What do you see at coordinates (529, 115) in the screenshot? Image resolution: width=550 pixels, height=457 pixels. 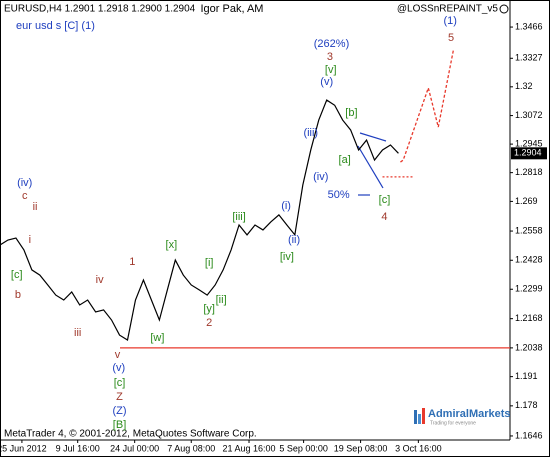 I see `y-tick-label: 1.3072` at bounding box center [529, 115].